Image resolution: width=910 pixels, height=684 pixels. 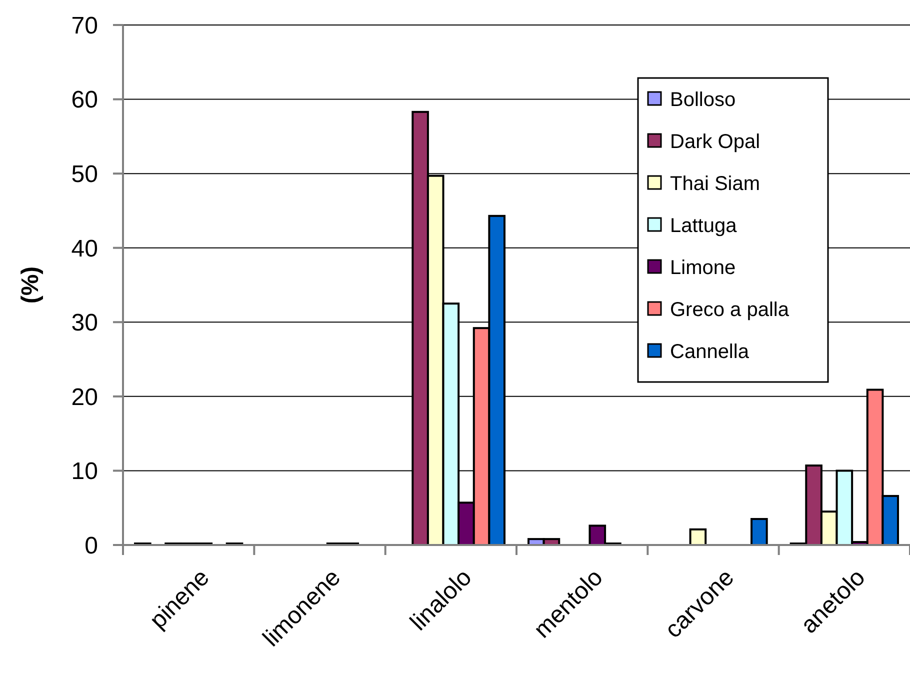 I want to click on y-tick-label: 40, so click(x=84, y=248).